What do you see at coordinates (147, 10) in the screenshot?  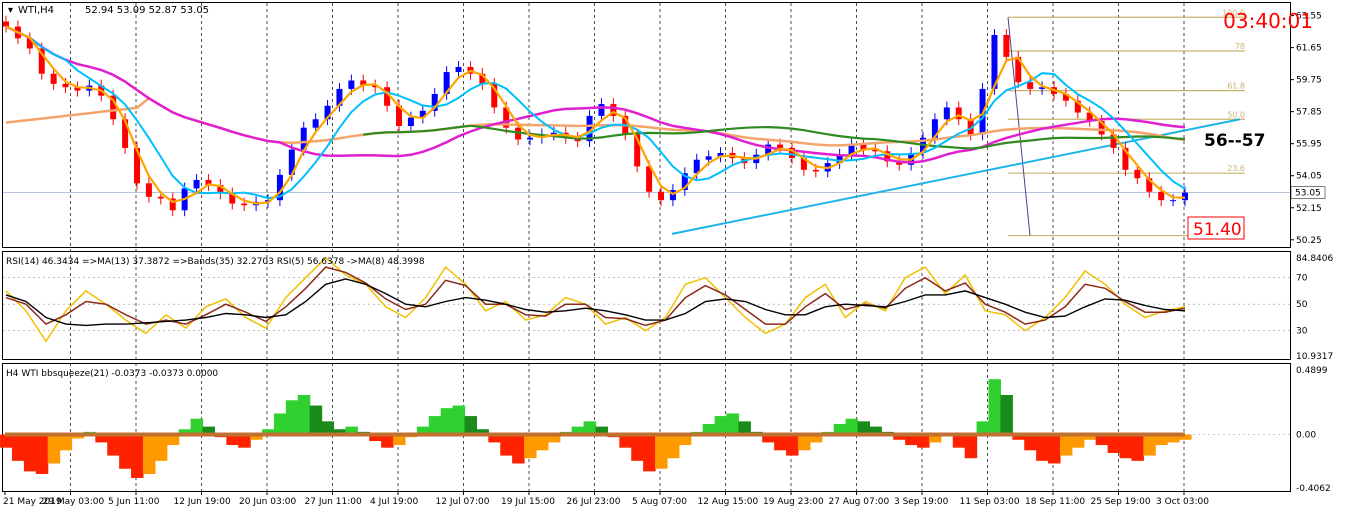 I see `ohlc-readout: 52.94 53.09 52.87 53.05` at bounding box center [147, 10].